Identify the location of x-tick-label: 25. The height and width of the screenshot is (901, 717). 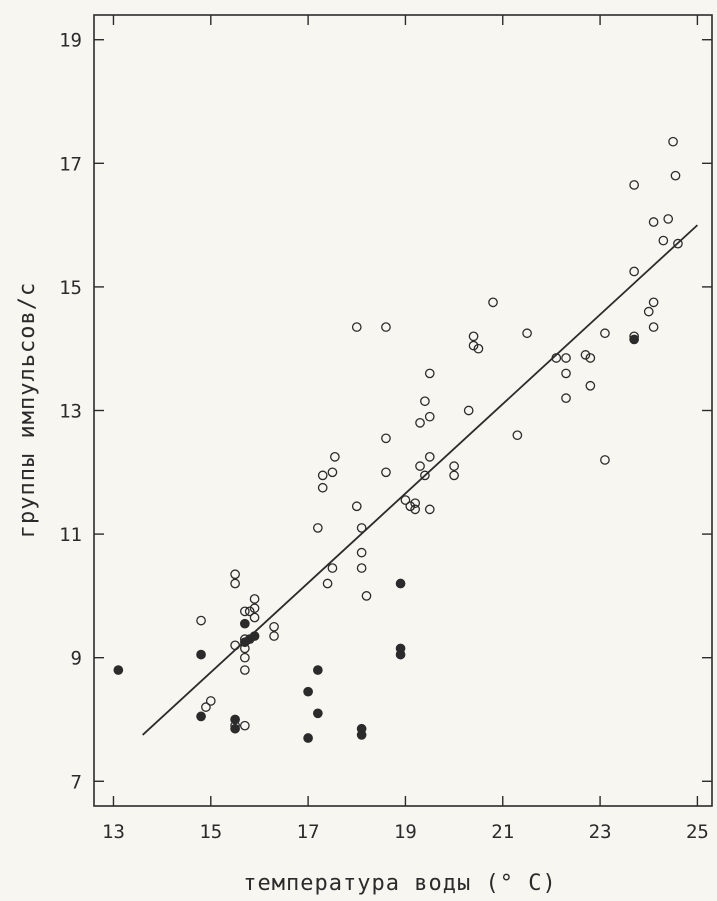
(697, 832).